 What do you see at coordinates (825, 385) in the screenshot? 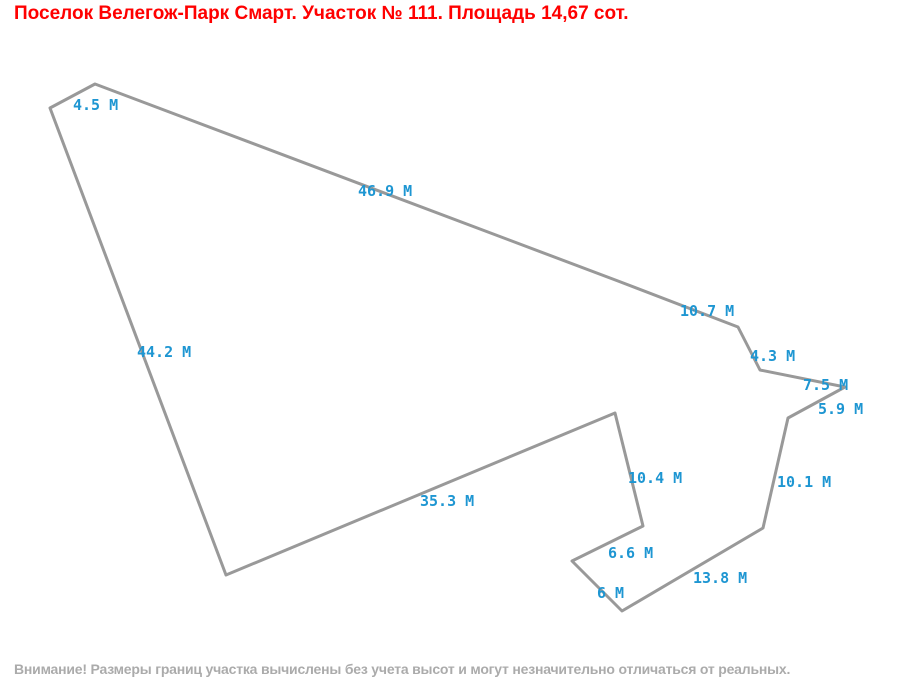
I see `edge-length-label: 7.5 М` at bounding box center [825, 385].